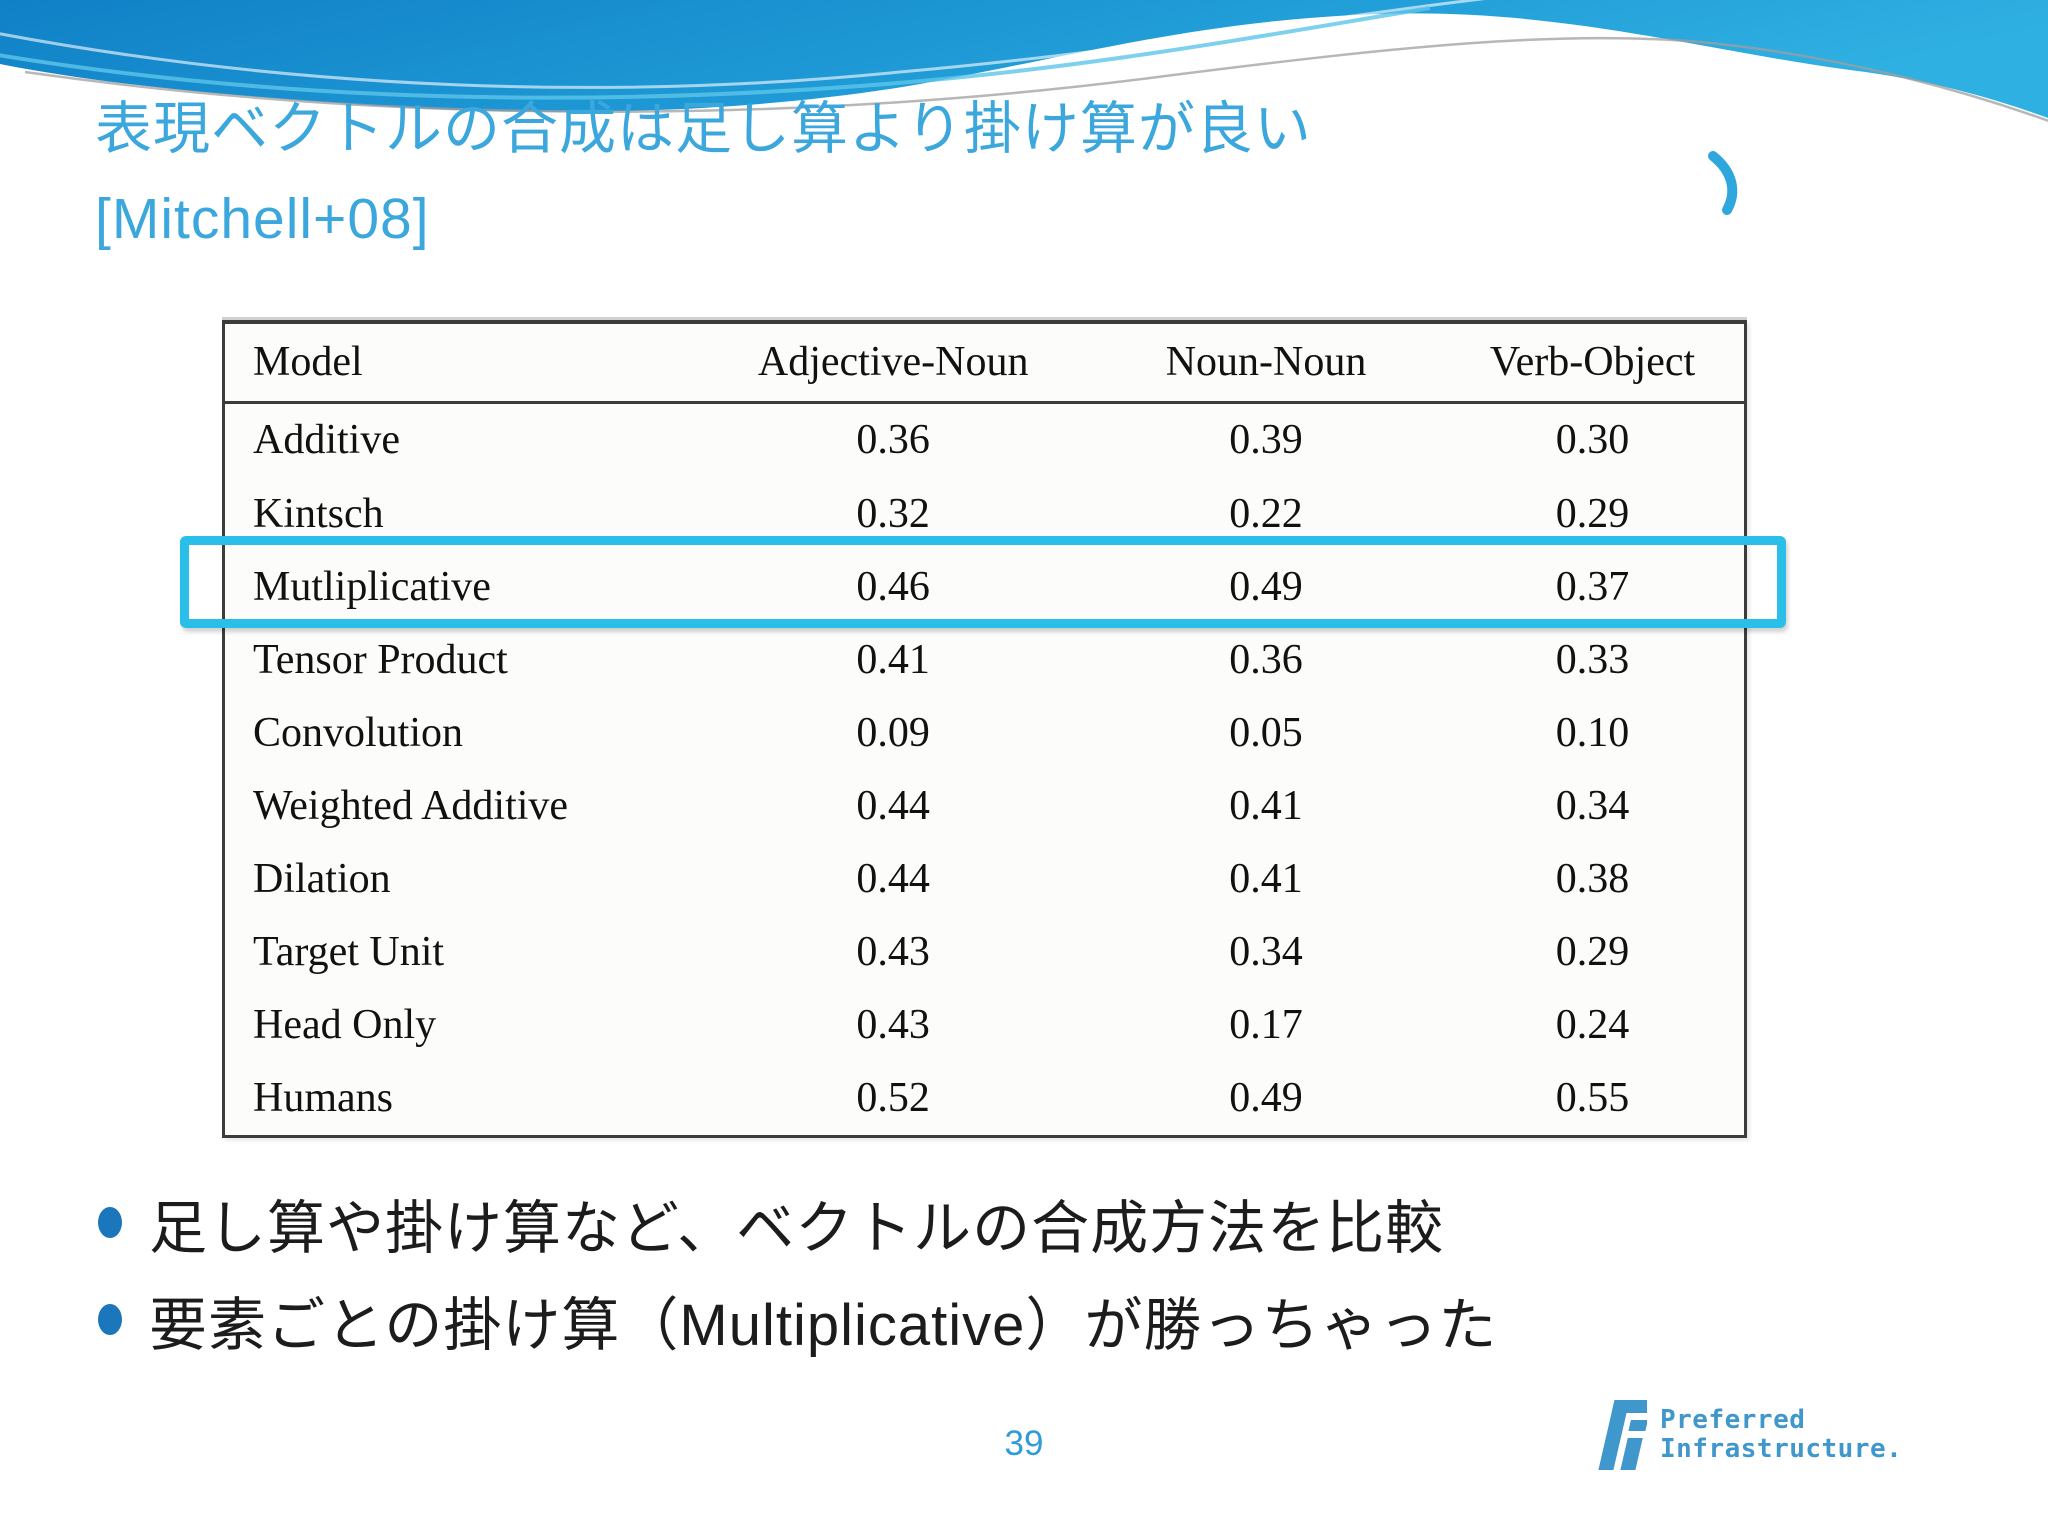 This screenshot has width=2048, height=1536. What do you see at coordinates (1593, 363) in the screenshot?
I see `column-header-verb-object: Verb-Object` at bounding box center [1593, 363].